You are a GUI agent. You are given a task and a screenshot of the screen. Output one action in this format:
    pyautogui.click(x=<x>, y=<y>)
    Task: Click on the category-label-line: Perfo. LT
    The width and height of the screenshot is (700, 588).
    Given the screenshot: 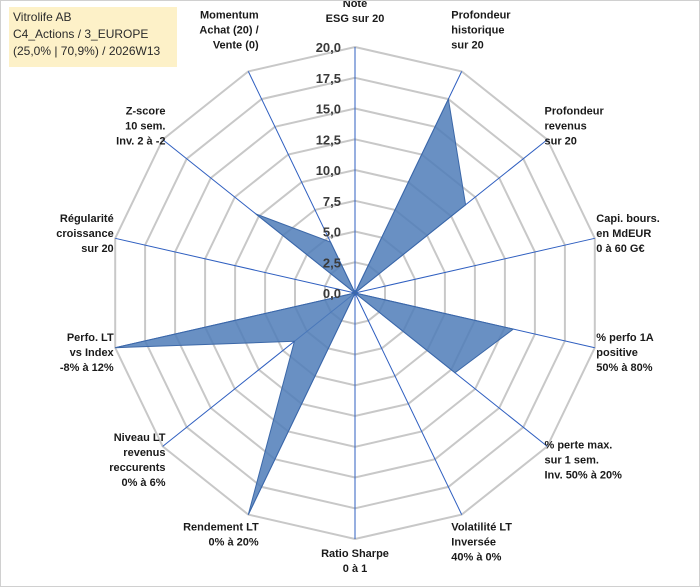 What is the action you would take?
    pyautogui.click(x=90, y=338)
    